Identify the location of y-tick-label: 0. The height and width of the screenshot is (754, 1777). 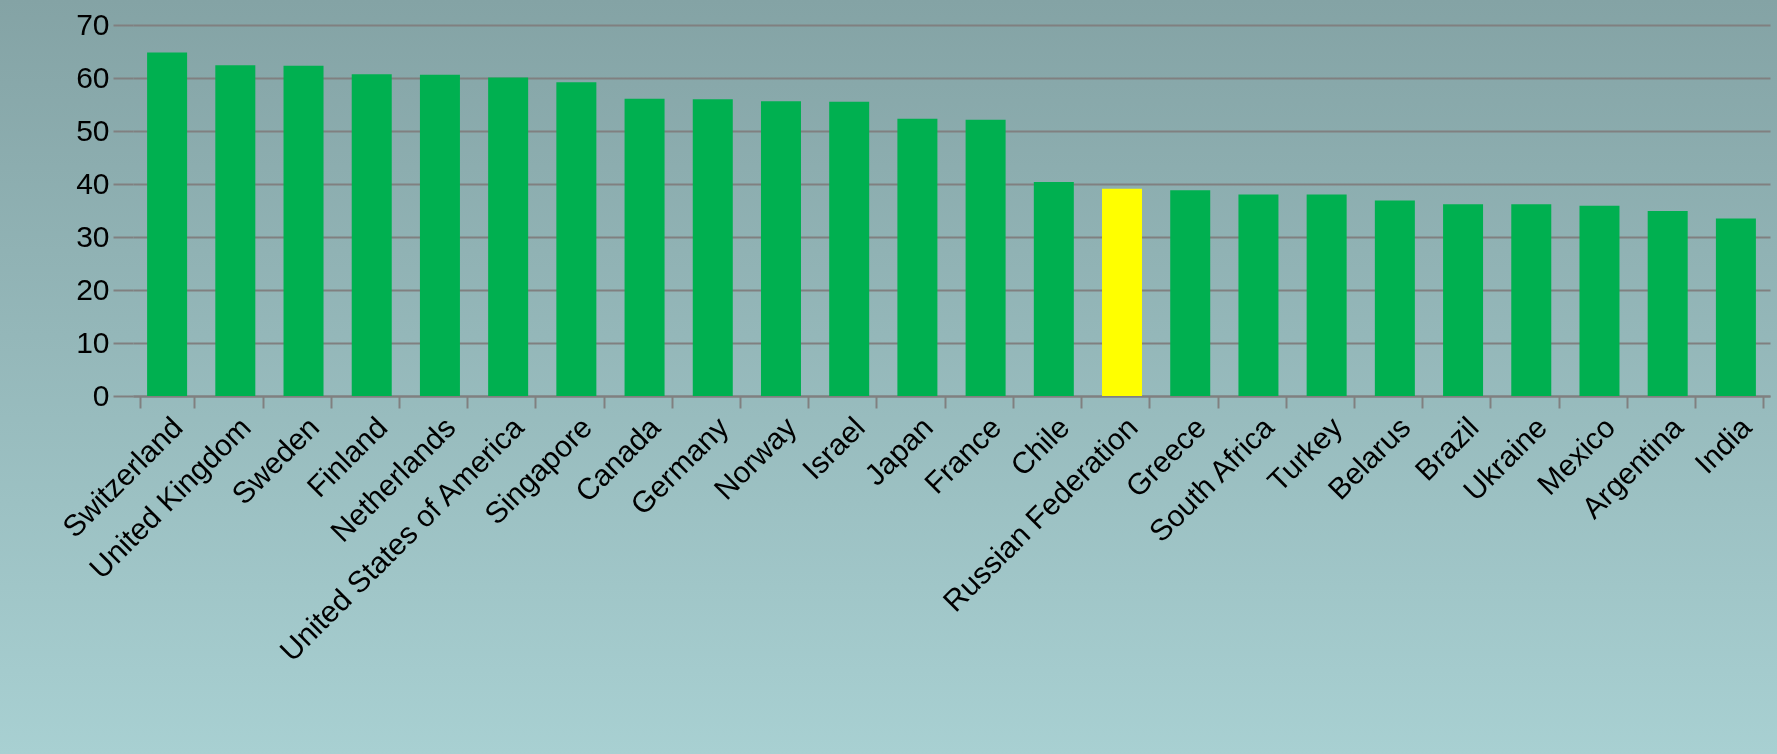
(101, 395).